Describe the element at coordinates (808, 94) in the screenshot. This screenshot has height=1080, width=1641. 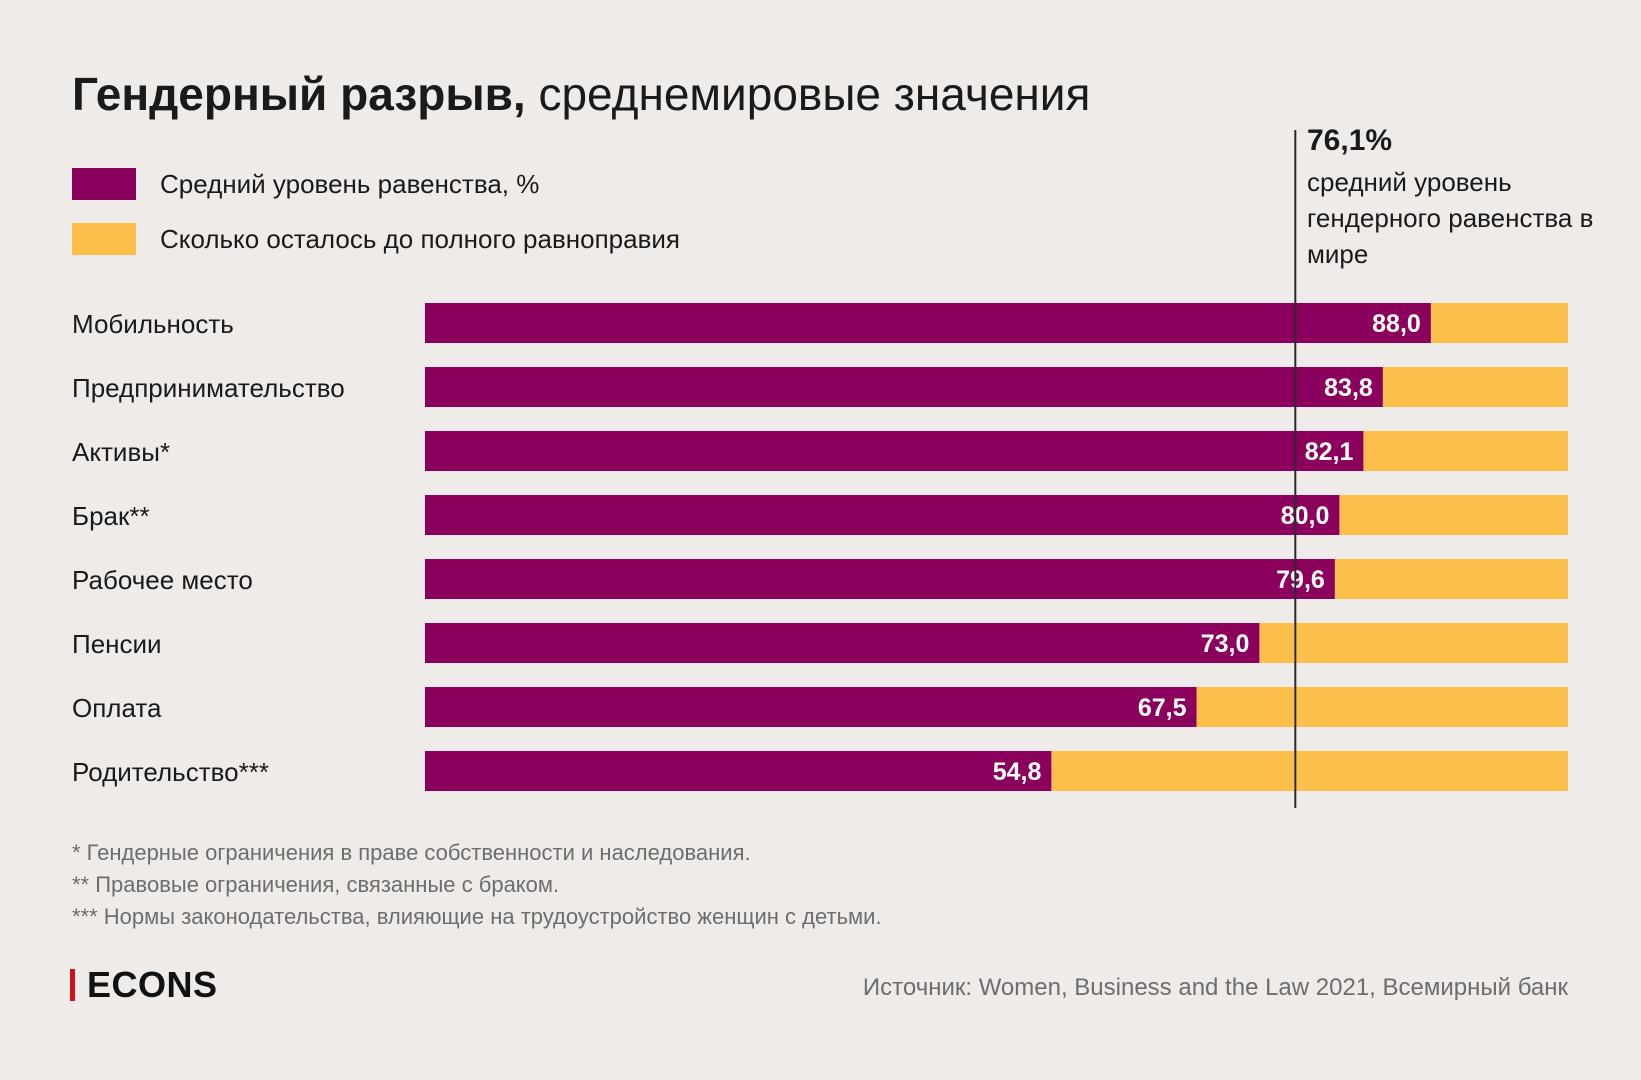
I see `chart-title-light: среднемировые значения` at that location.